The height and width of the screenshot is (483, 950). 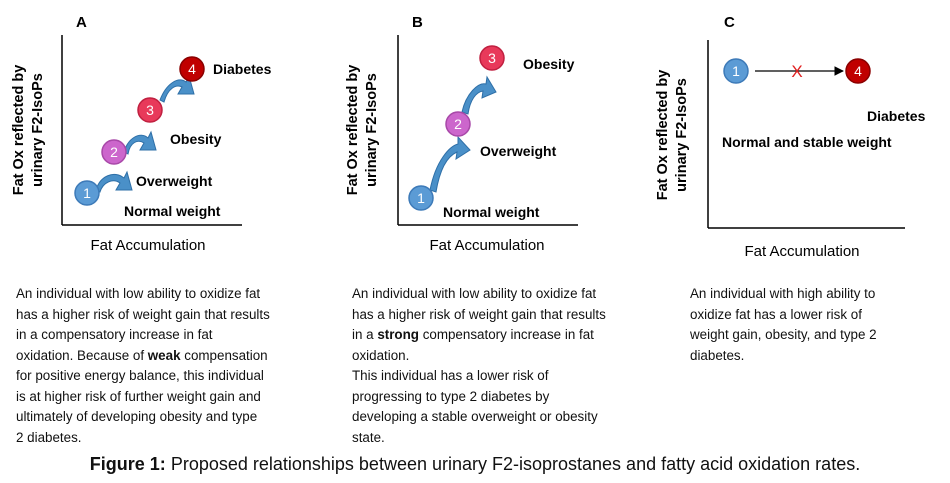 I want to click on desc-line: oxidize fat has a lower risk of, so click(x=776, y=314).